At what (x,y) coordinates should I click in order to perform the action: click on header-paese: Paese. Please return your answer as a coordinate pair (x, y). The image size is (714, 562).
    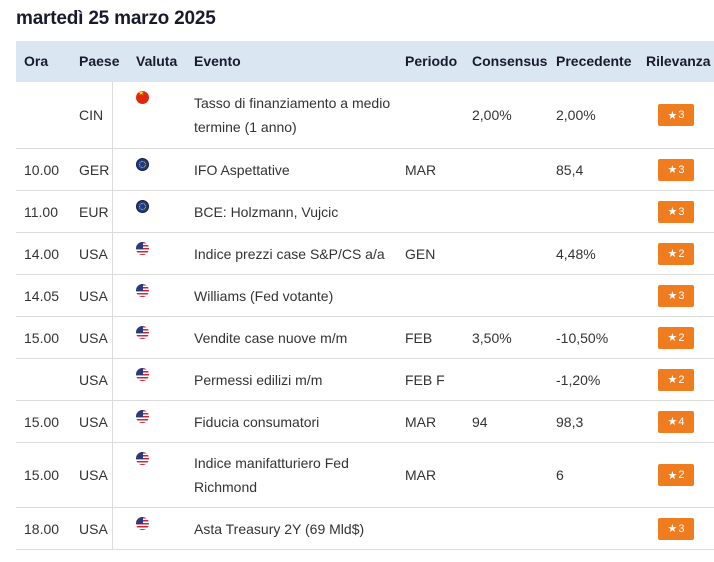
    Looking at the image, I should click on (99, 61).